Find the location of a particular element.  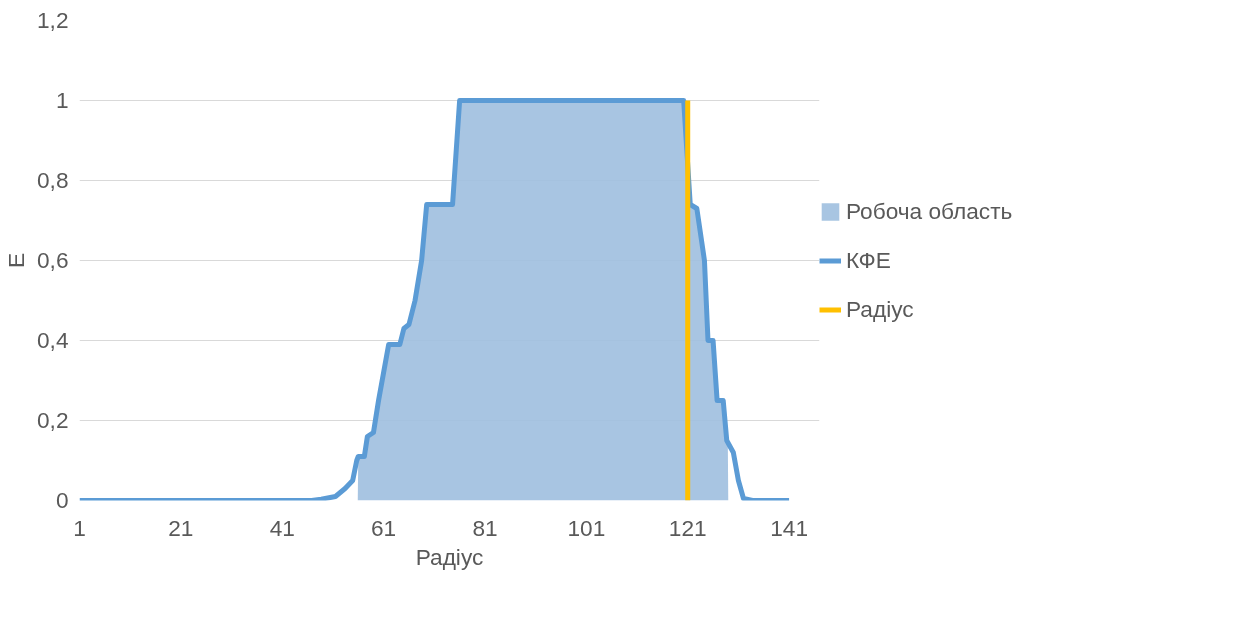

x-tick-label: 1 is located at coordinates (79, 527).